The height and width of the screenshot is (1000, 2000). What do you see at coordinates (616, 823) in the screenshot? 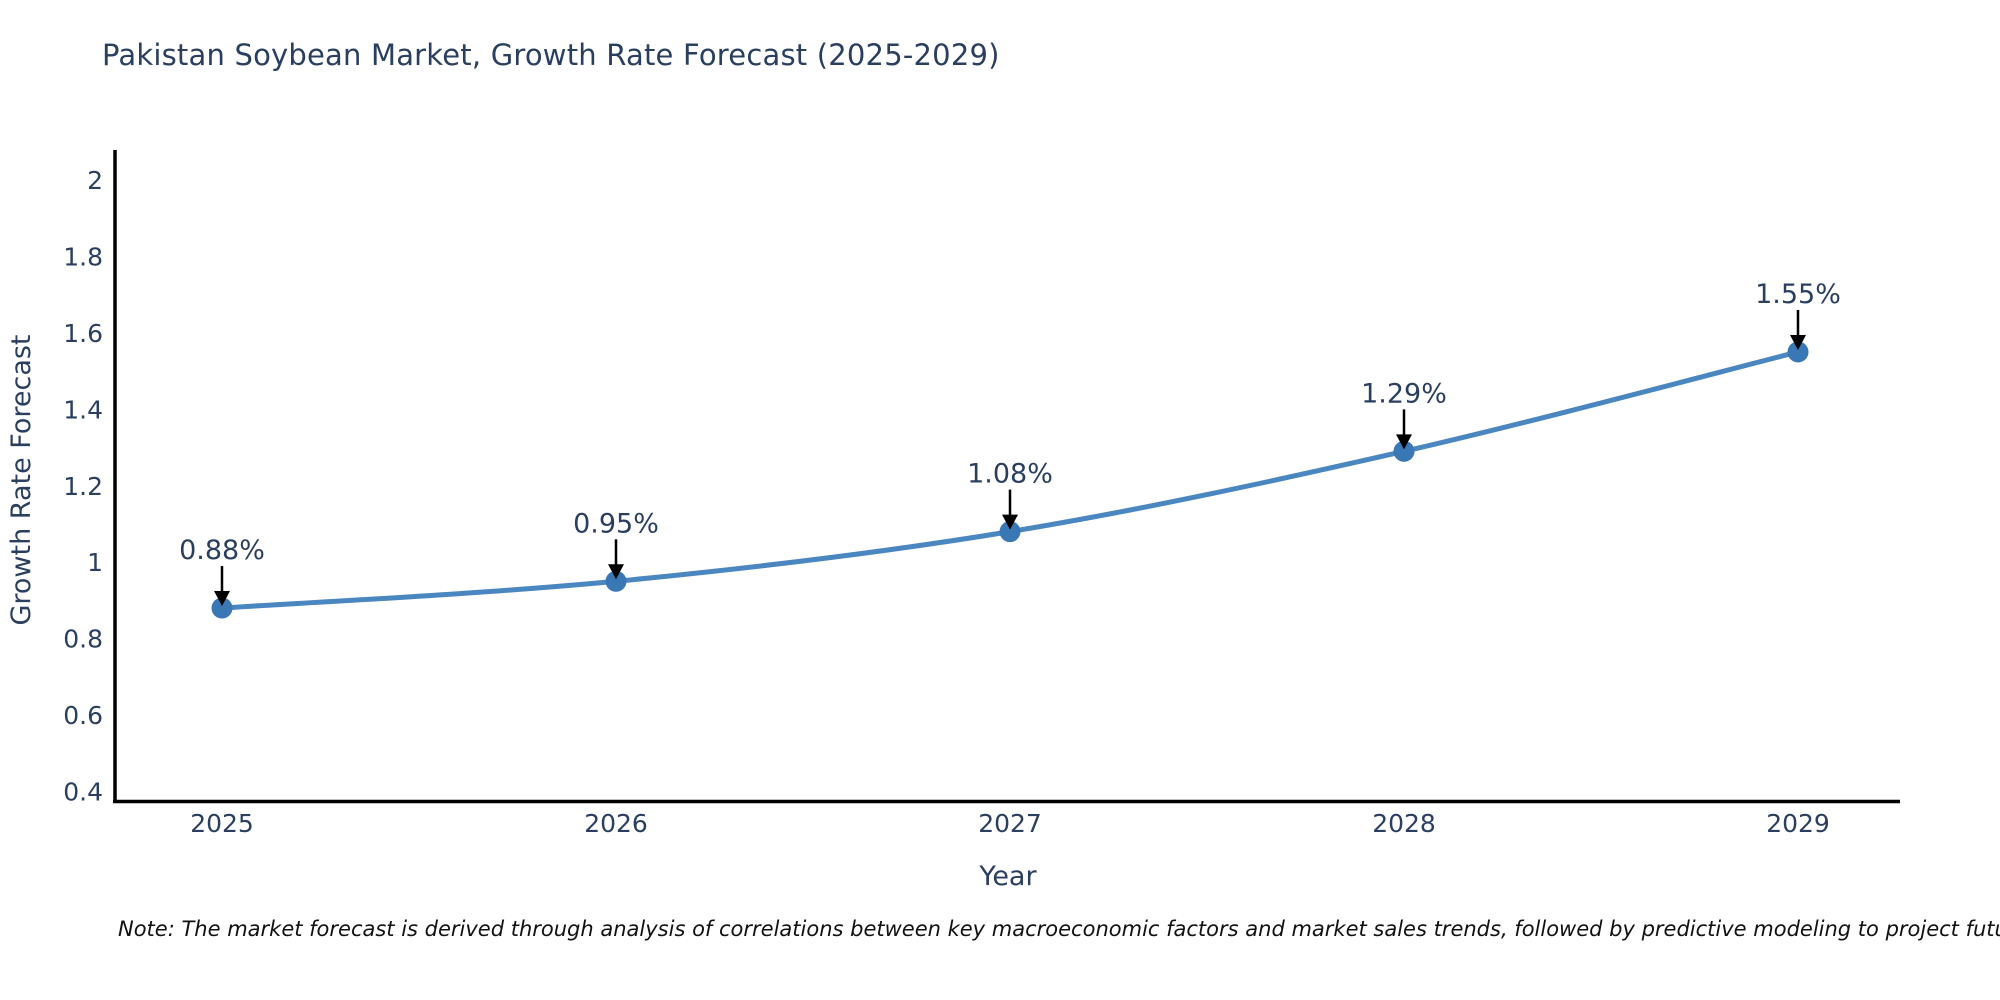
I see `x-tick-label: 2026` at bounding box center [616, 823].